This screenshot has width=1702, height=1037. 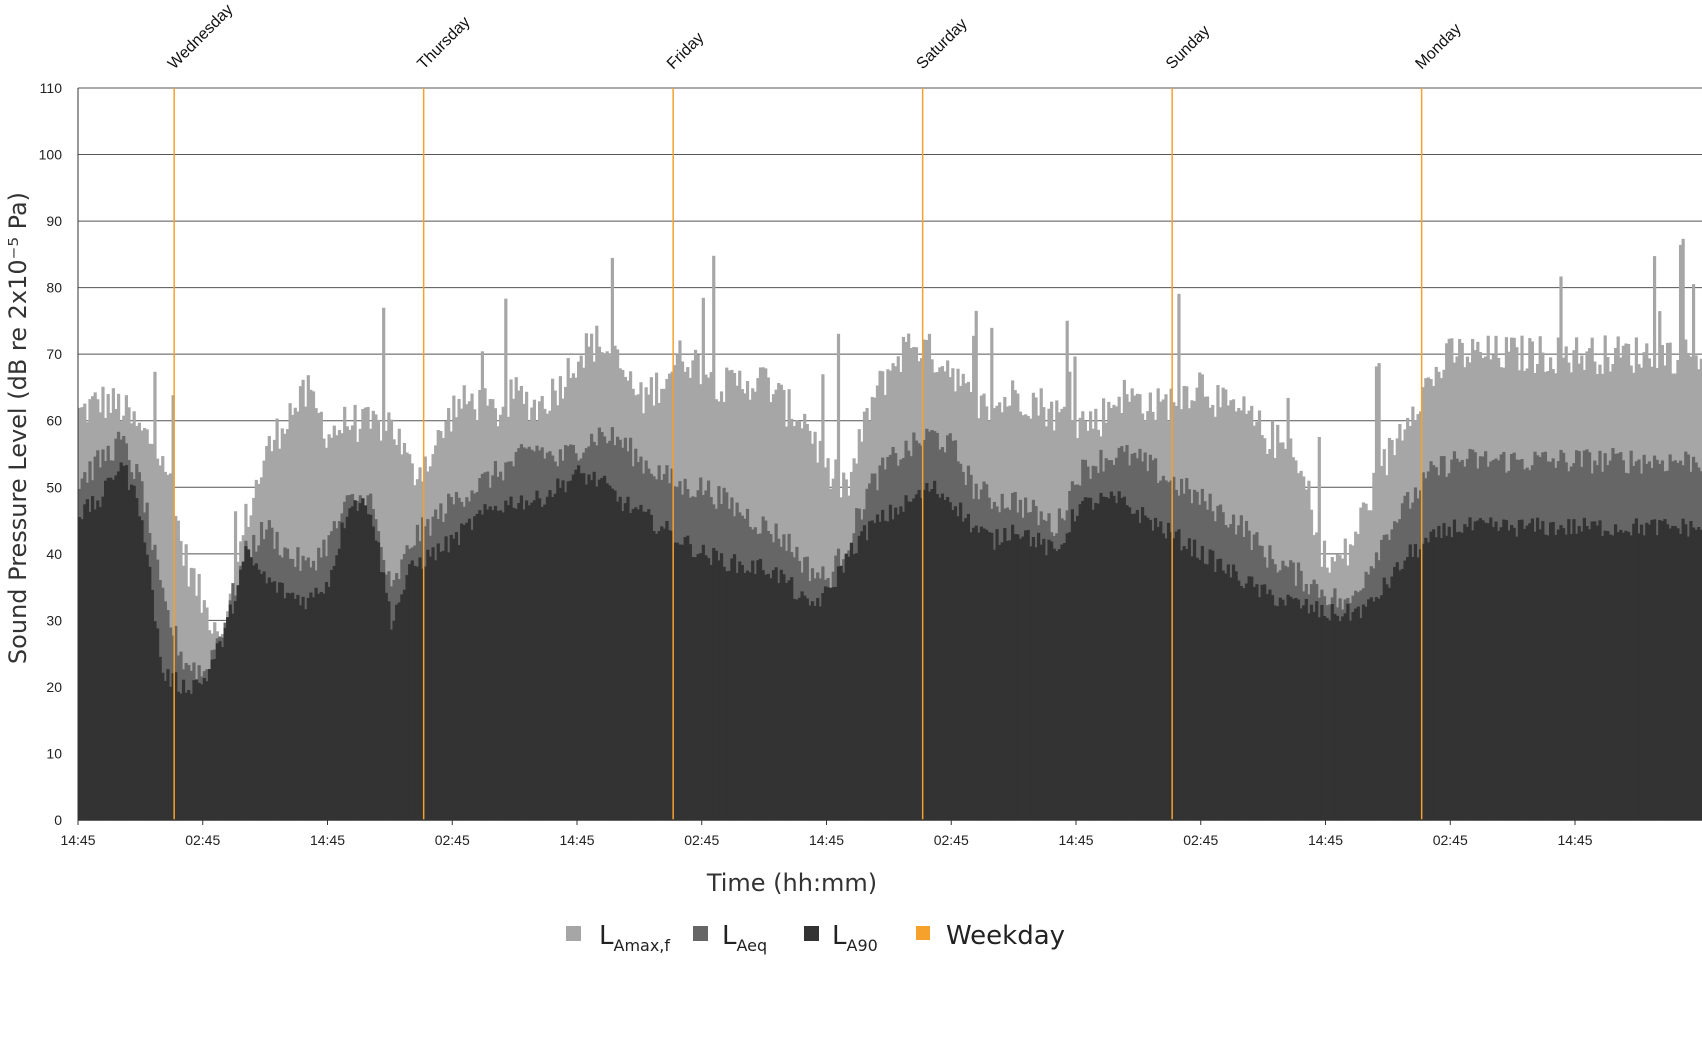 I want to click on y-tick-label: 0, so click(x=58, y=820).